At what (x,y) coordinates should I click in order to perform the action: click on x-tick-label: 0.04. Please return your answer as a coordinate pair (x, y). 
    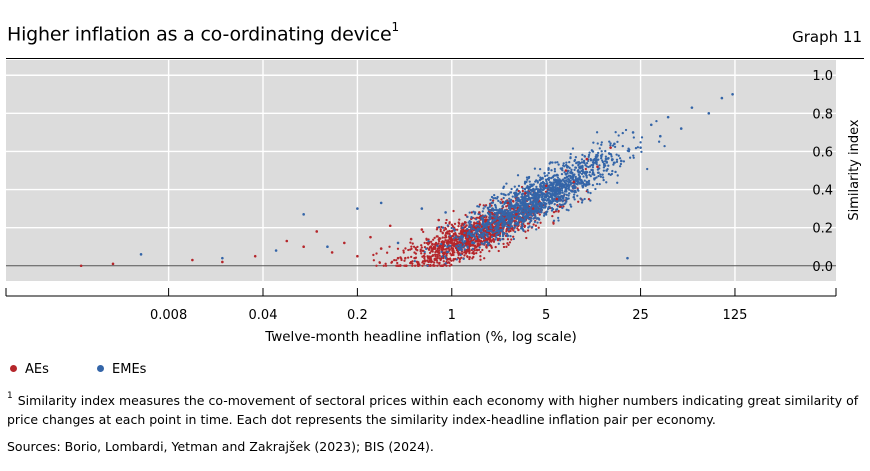
    Looking at the image, I should click on (263, 315).